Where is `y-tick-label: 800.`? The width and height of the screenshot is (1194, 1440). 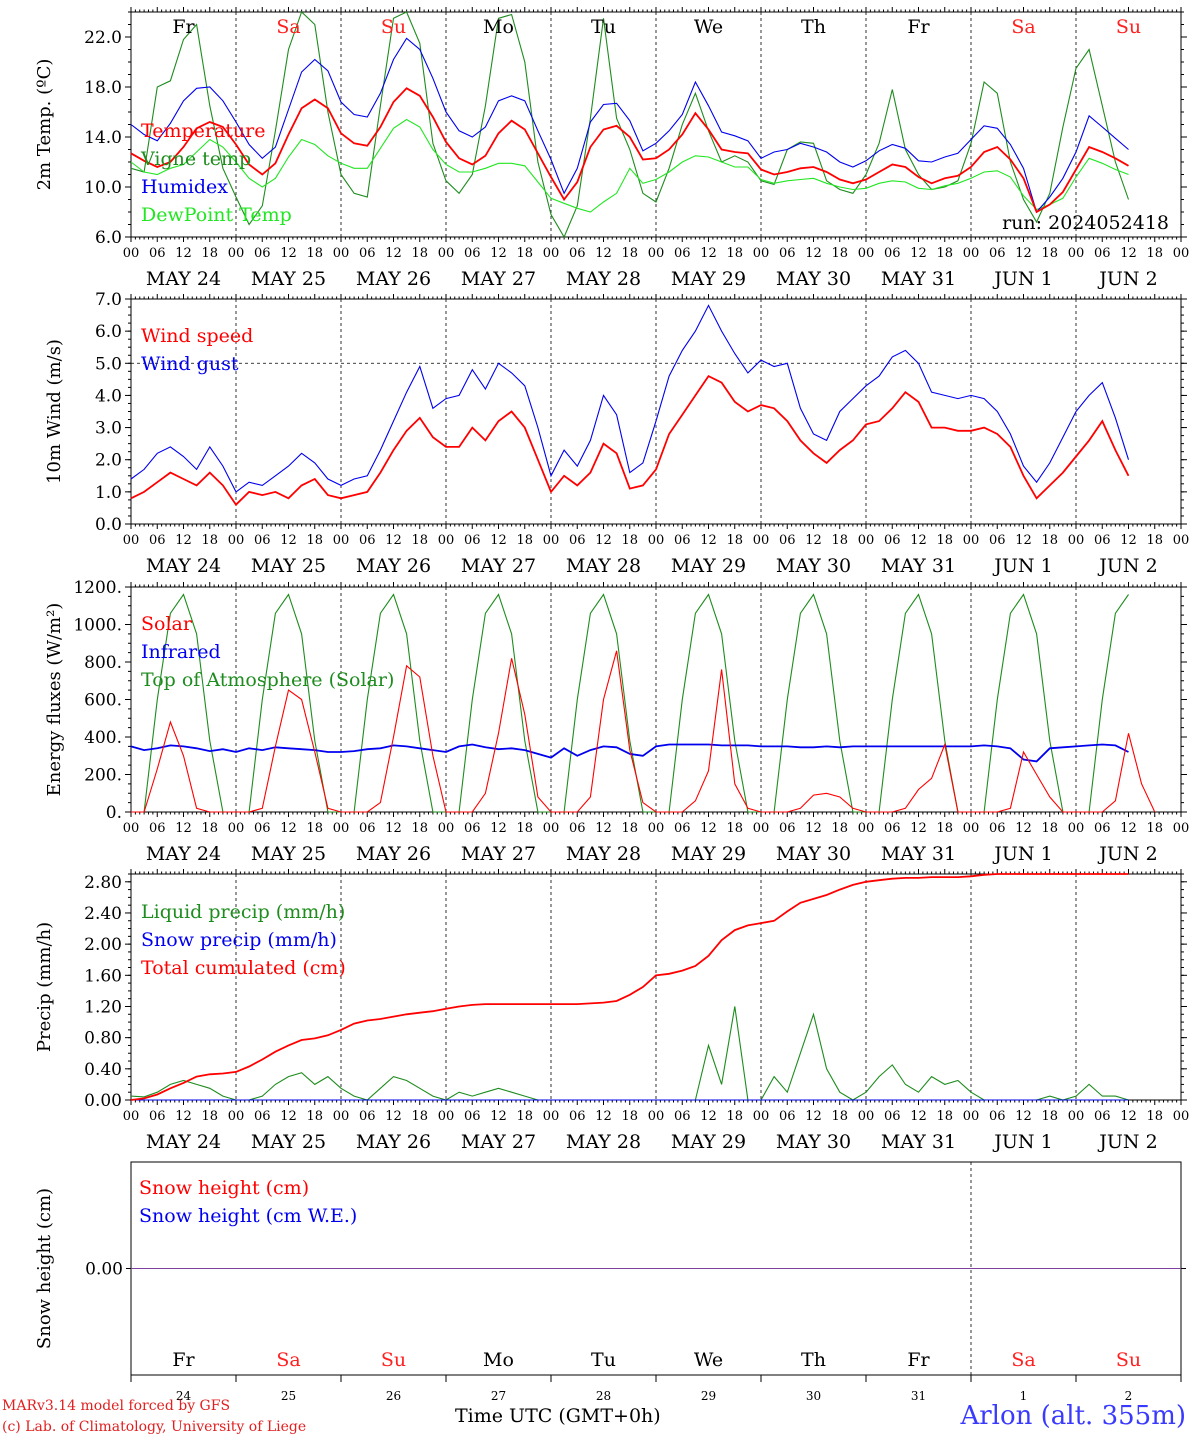 y-tick-label: 800. is located at coordinates (103, 663).